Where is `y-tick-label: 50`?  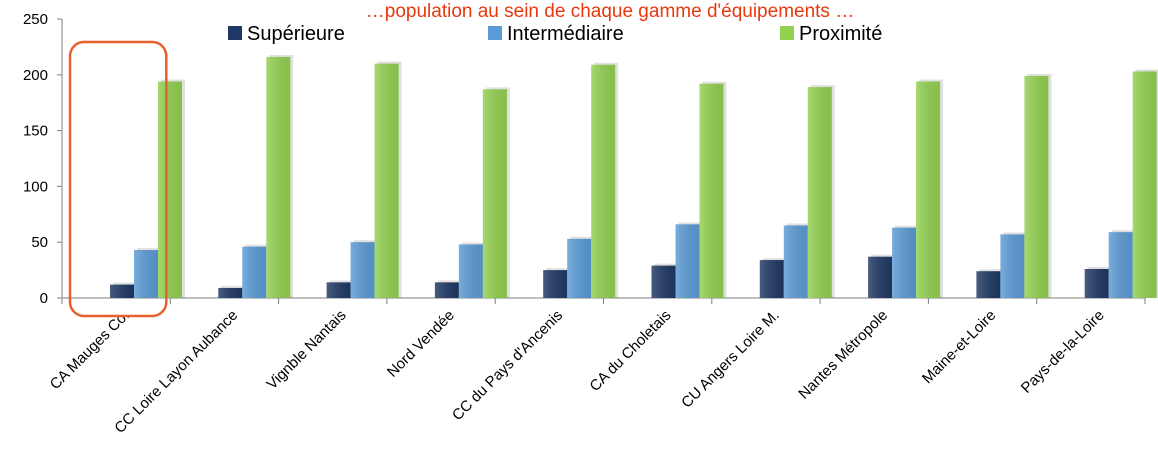
y-tick-label: 50 is located at coordinates (39, 242).